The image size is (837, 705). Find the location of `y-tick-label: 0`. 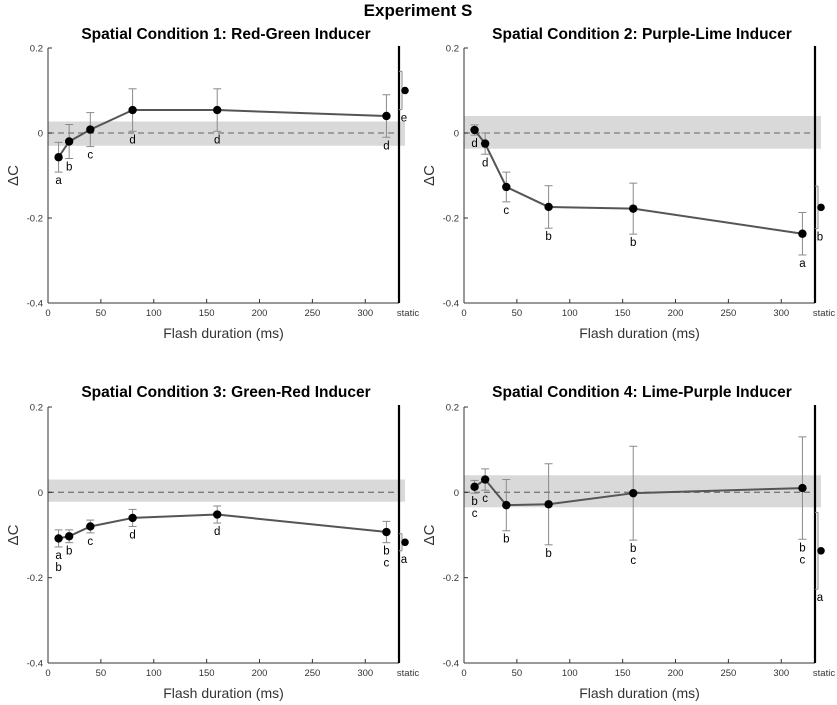

y-tick-label: 0 is located at coordinates (456, 493).